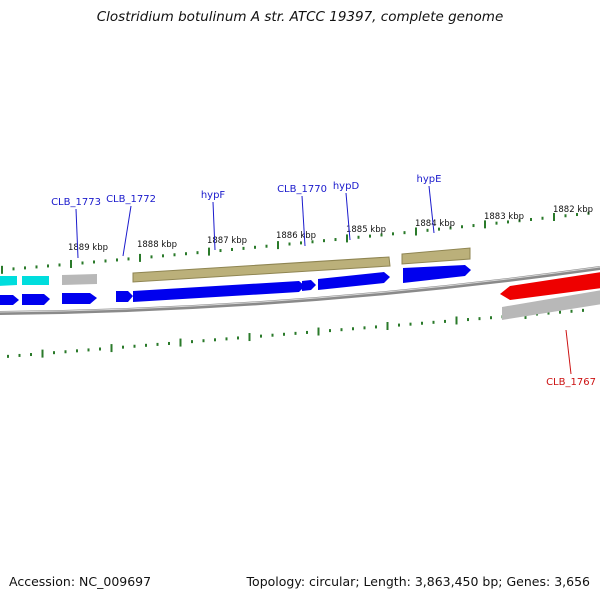 Image resolution: width=600 pixels, height=600 pixels. I want to click on backbone-highlight, so click(300, 289).